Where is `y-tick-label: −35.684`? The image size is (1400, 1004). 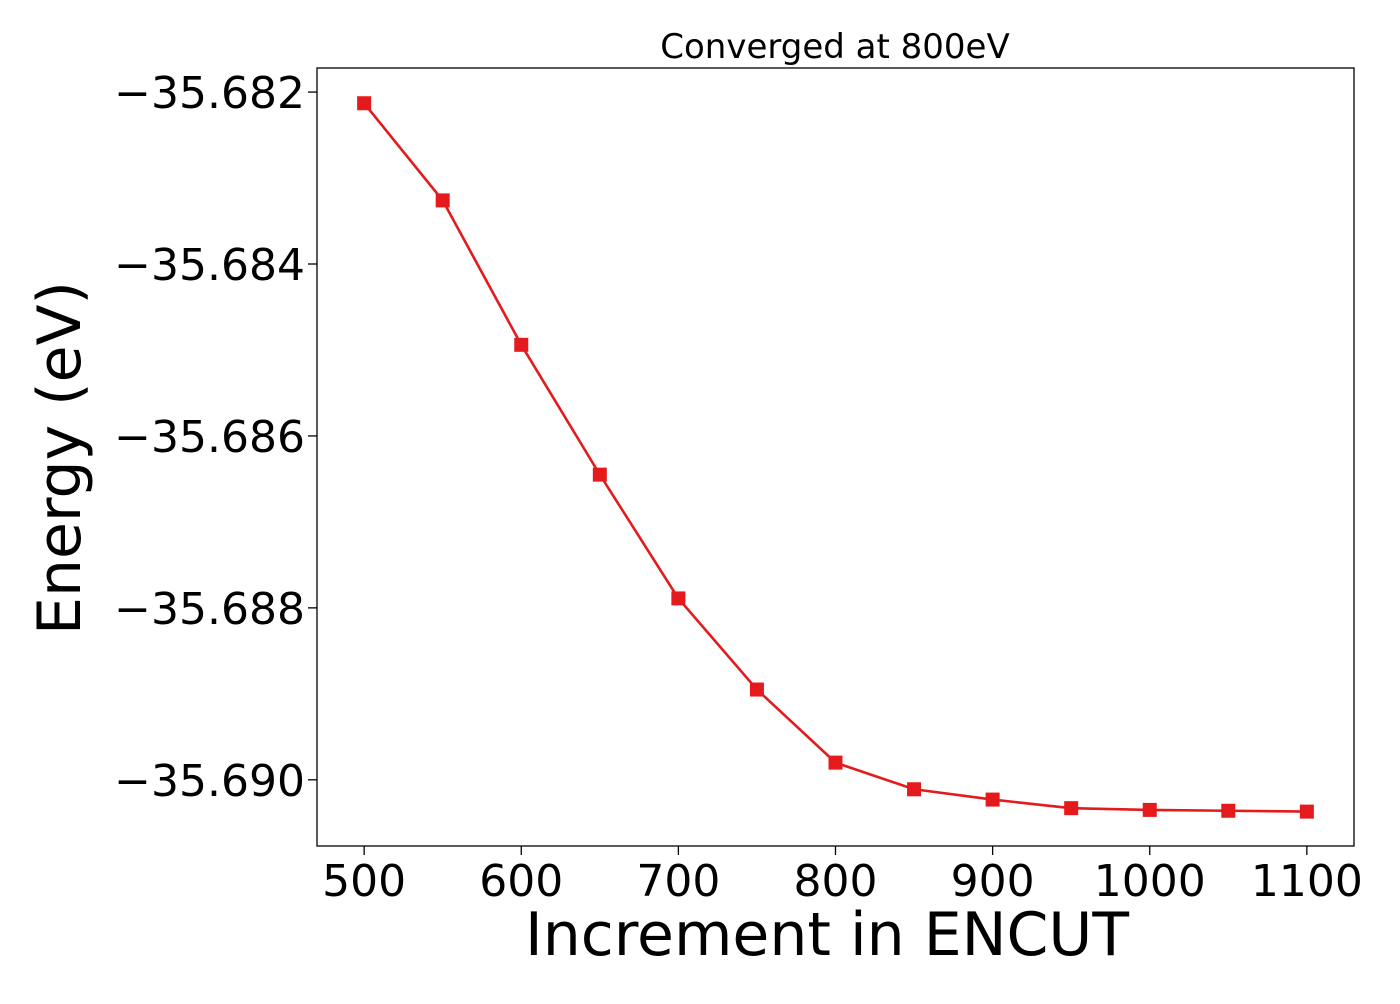 y-tick-label: −35.684 is located at coordinates (209, 265).